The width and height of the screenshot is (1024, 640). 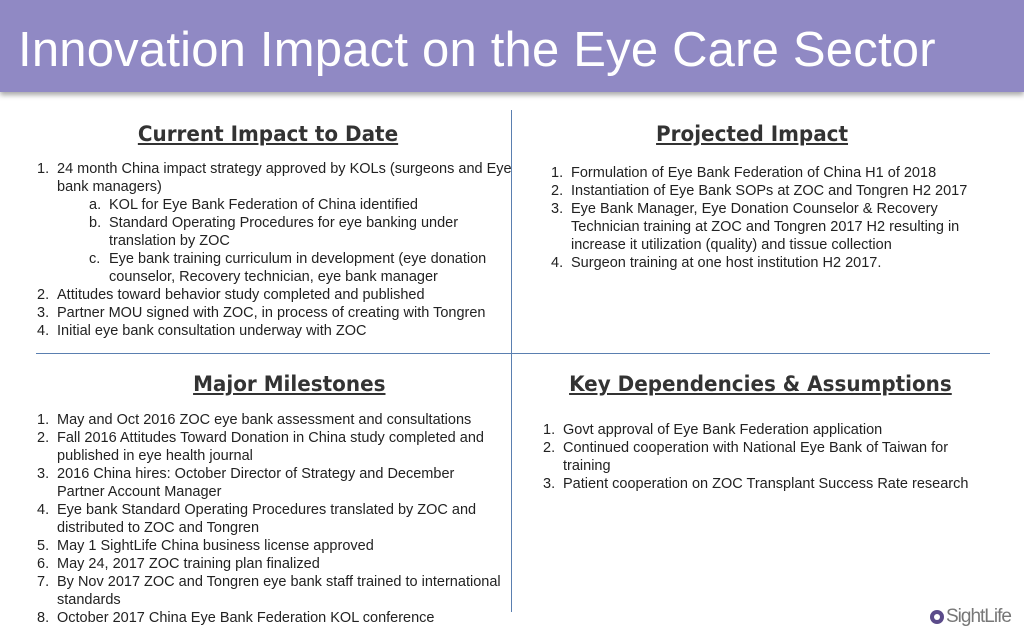 What do you see at coordinates (268, 134) in the screenshot?
I see `current-impact-heading: Current Impact to Date` at bounding box center [268, 134].